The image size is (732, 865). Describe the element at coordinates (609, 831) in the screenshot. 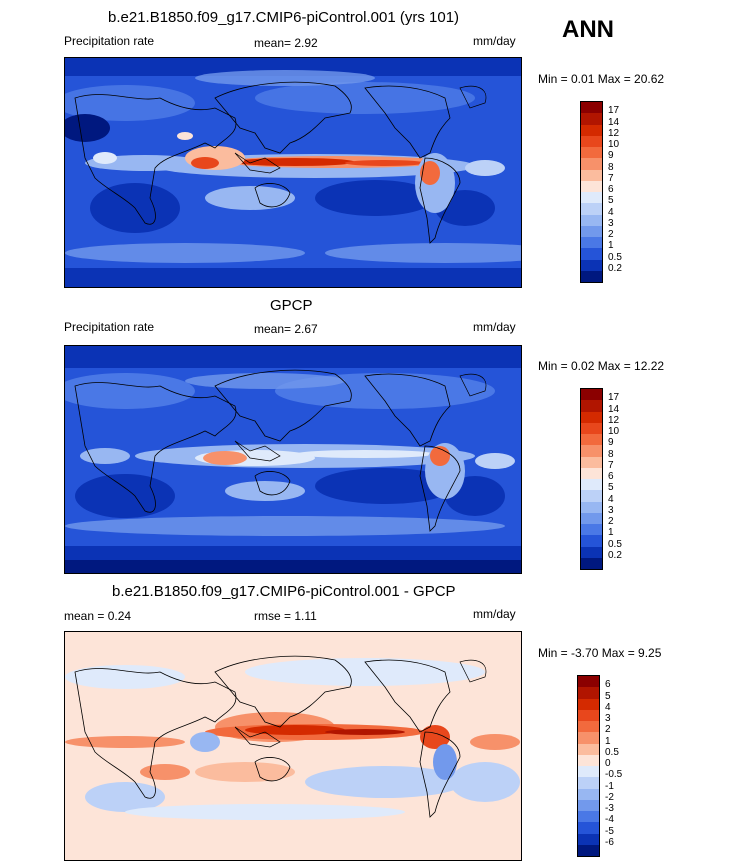

I see `panel-3-colorbar-tick: -5` at that location.